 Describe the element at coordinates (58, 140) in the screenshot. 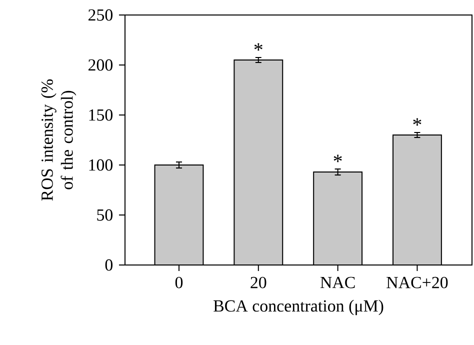

I see `y-axis-title: ROS intensity (% of the control)` at that location.